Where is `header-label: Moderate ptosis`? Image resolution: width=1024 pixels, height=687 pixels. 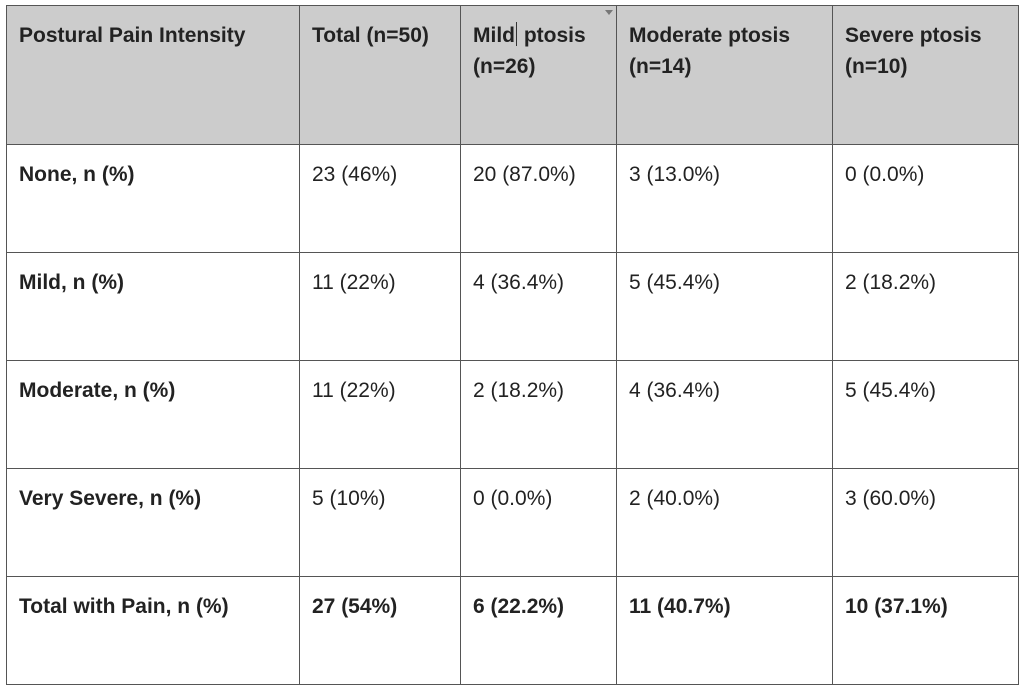
header-label: Moderate ptosis is located at coordinates (710, 35).